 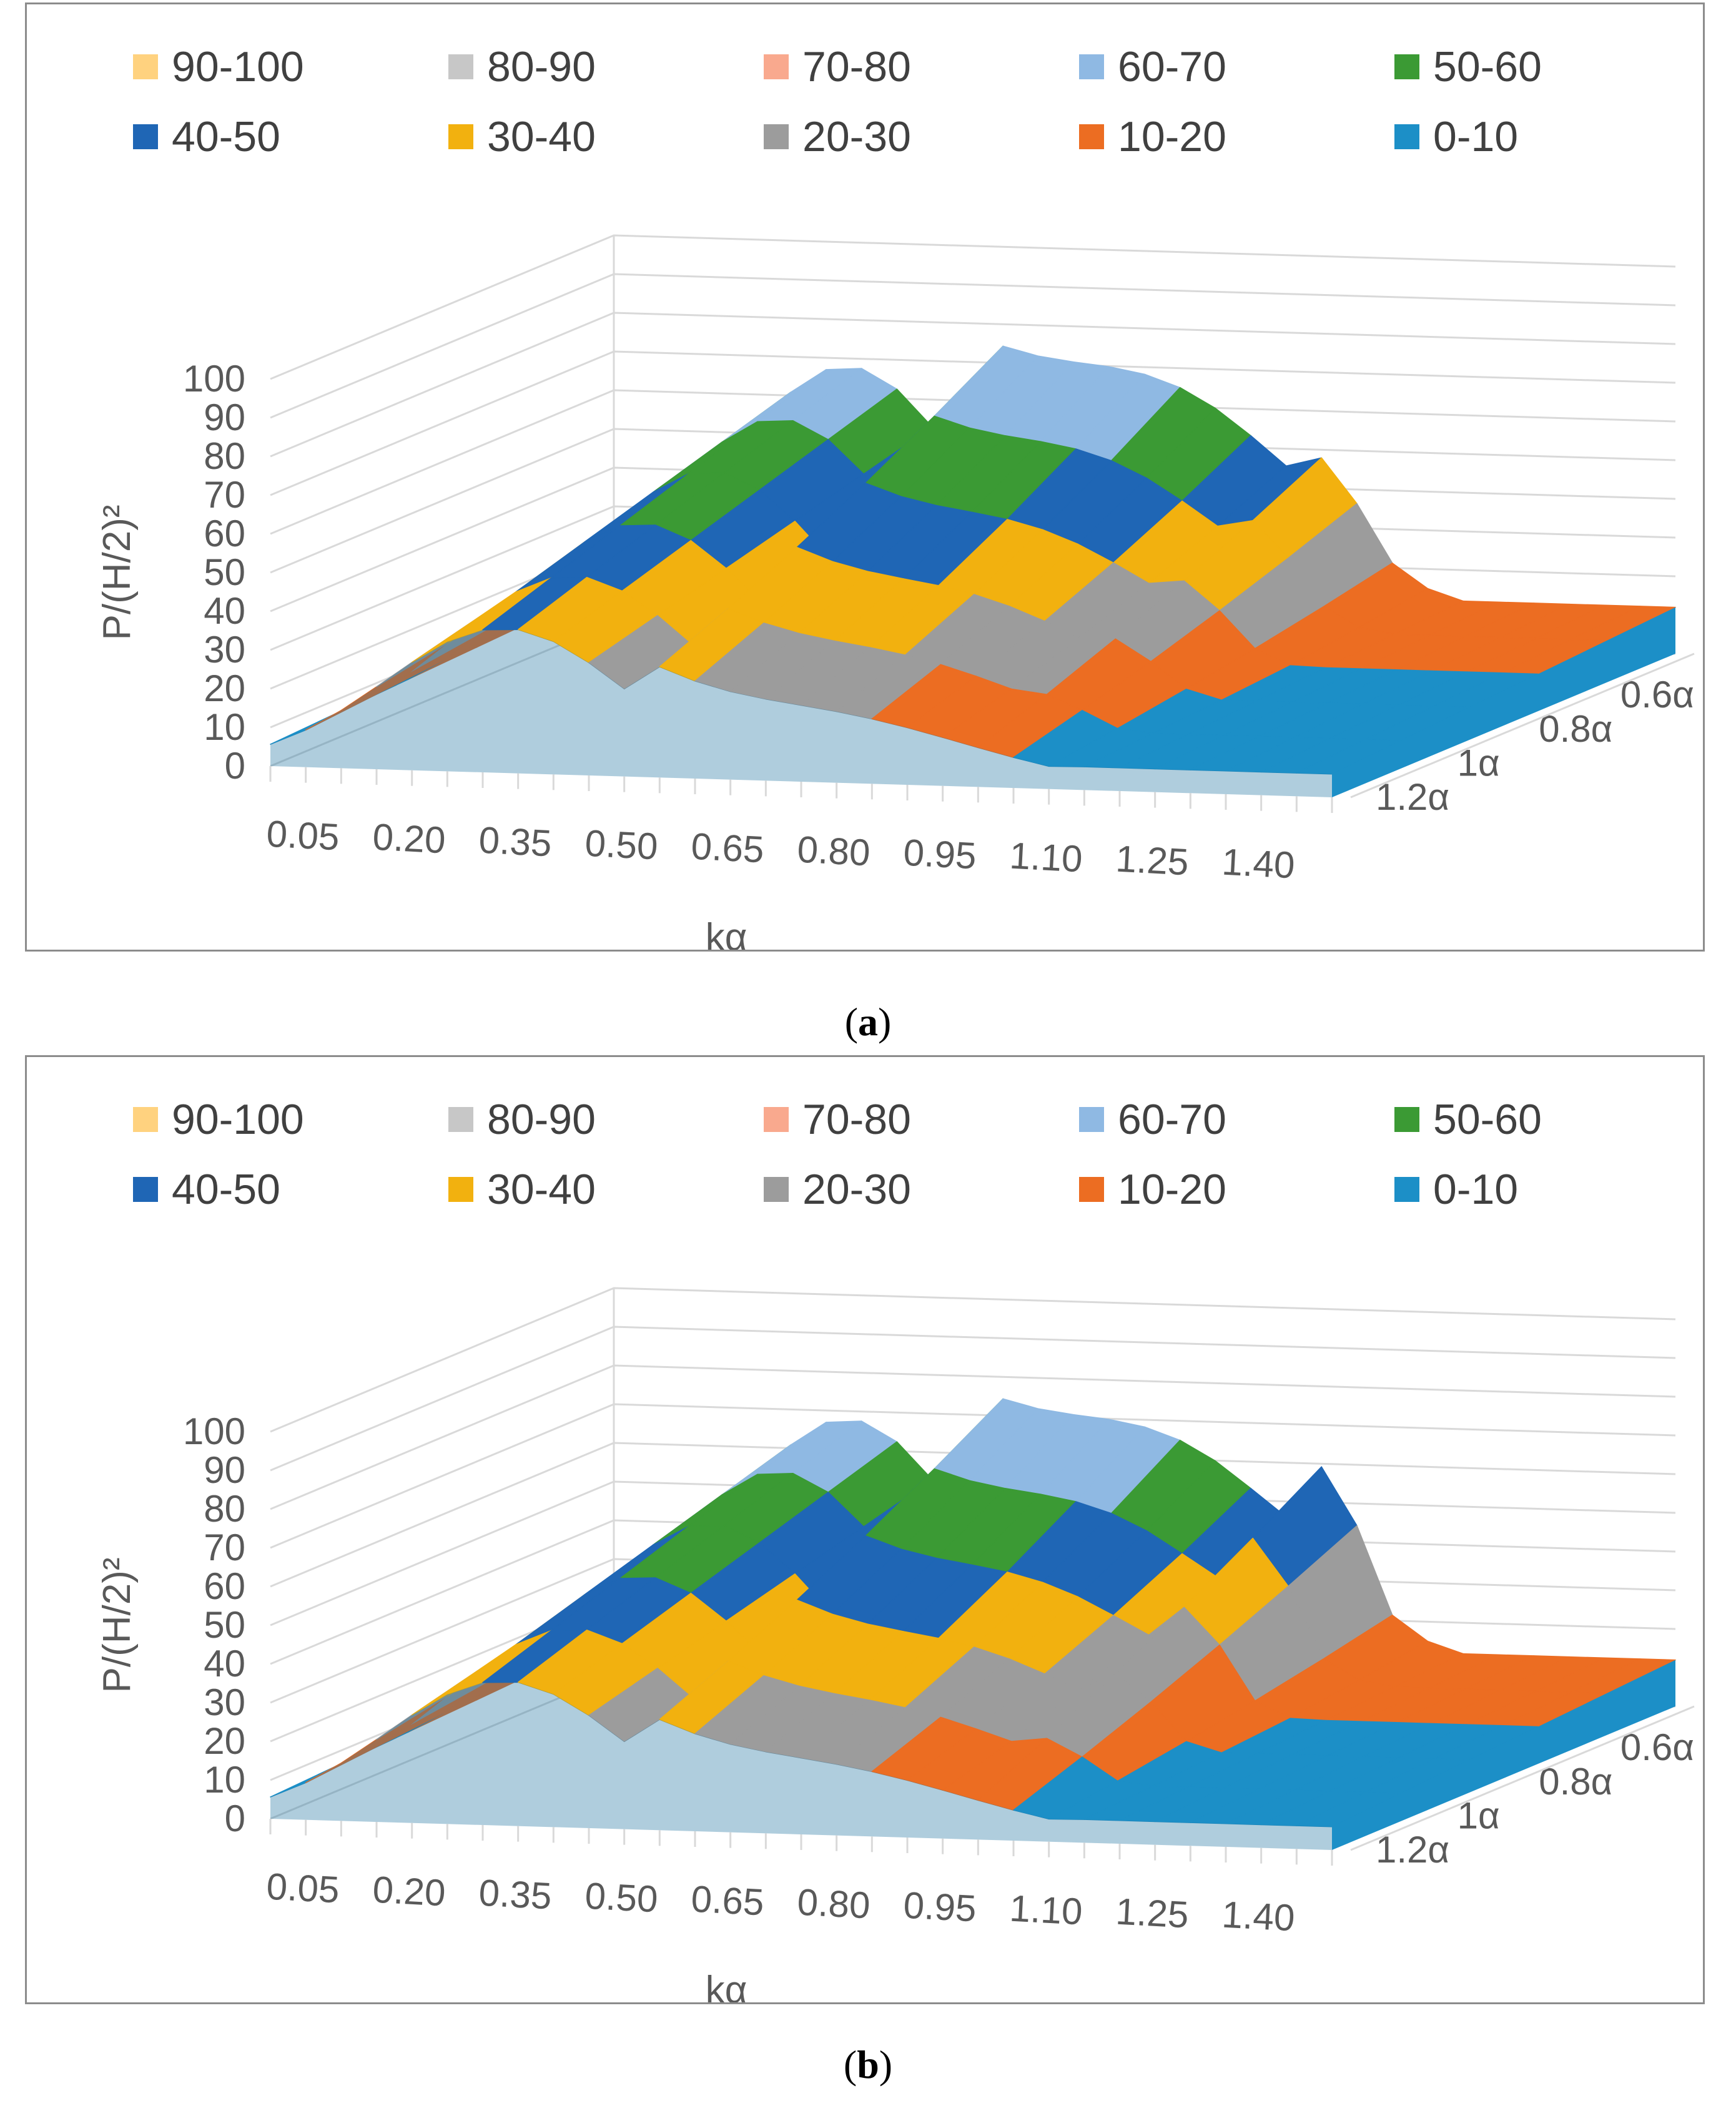 What do you see at coordinates (1046, 1910) in the screenshot?
I see `x-tick-label: 1.10` at bounding box center [1046, 1910].